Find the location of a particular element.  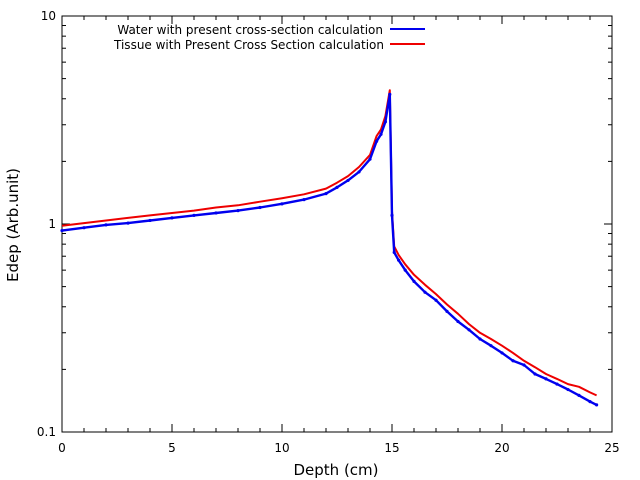

x-tick-label: 15 is located at coordinates (391, 448).